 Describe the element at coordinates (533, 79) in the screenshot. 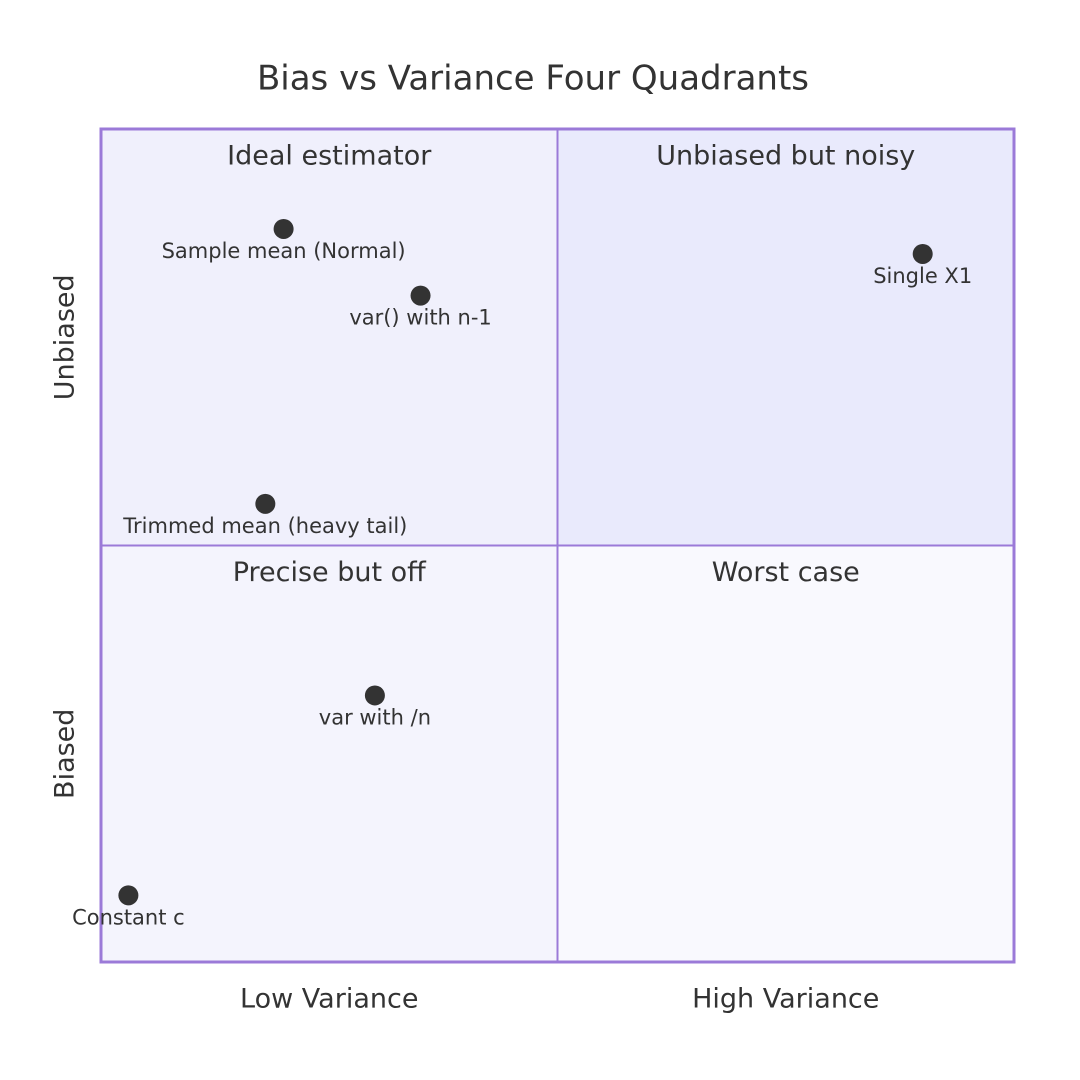

I see `chart-title: Bias vs Variance Four Quadrants` at that location.